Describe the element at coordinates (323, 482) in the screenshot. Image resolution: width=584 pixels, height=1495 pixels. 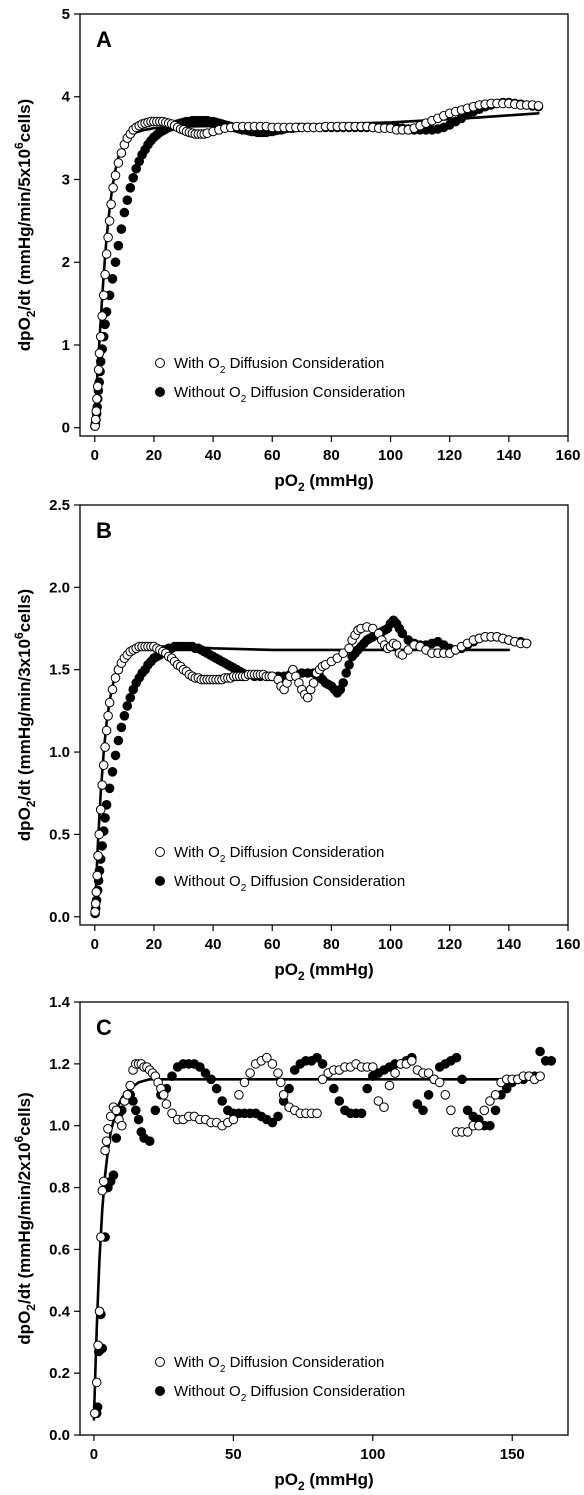
I see `x-axis-label: pO2 (mmHg)` at that location.